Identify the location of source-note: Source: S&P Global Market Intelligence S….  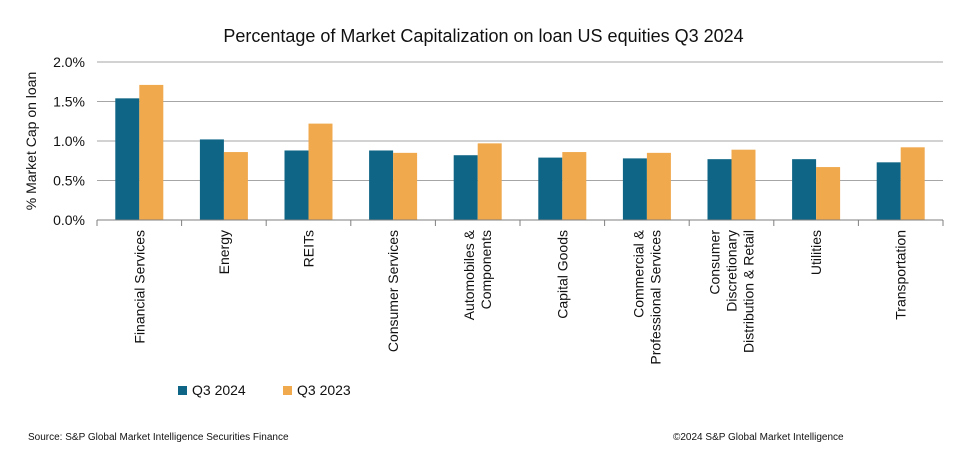
(158, 437).